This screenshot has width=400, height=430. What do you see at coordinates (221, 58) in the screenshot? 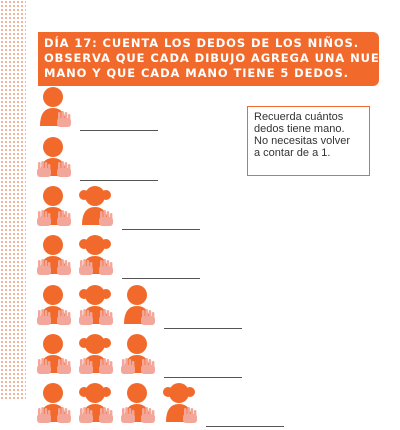
I see `instructions-line: OBSERVA QUE CADA DIBUJO AGREGA UNA NUEVA` at bounding box center [221, 58].